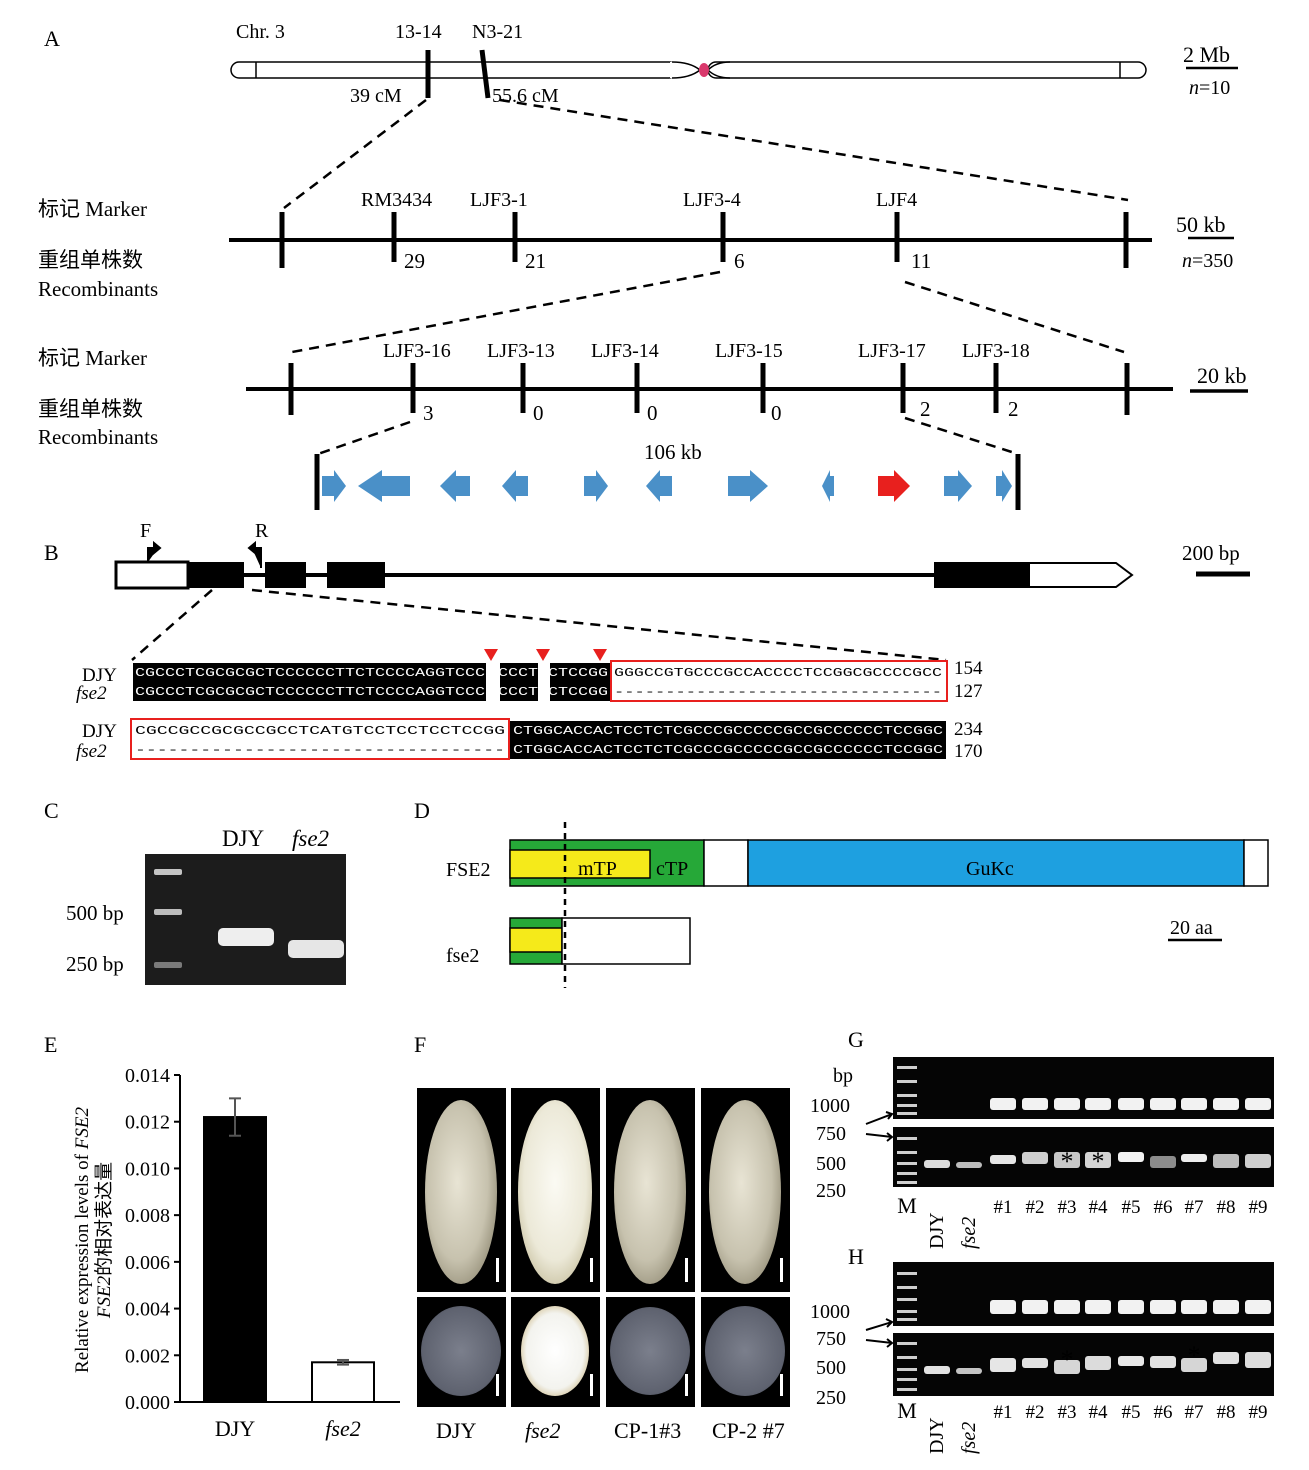 This screenshot has height=1470, width=1309. What do you see at coordinates (831, 1368) in the screenshot?
I see `gel-h-size-500: 500` at bounding box center [831, 1368].